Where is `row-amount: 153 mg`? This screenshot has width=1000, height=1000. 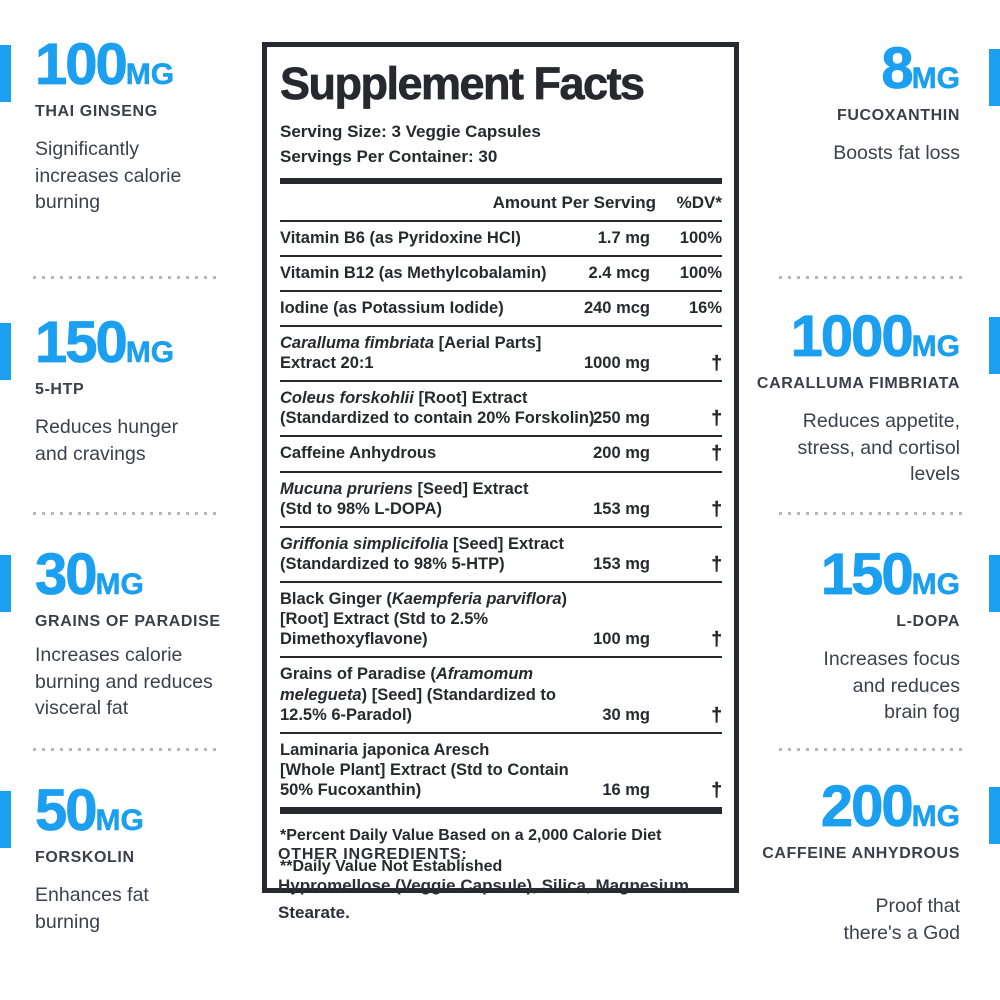 row-amount: 153 mg is located at coordinates (621, 563).